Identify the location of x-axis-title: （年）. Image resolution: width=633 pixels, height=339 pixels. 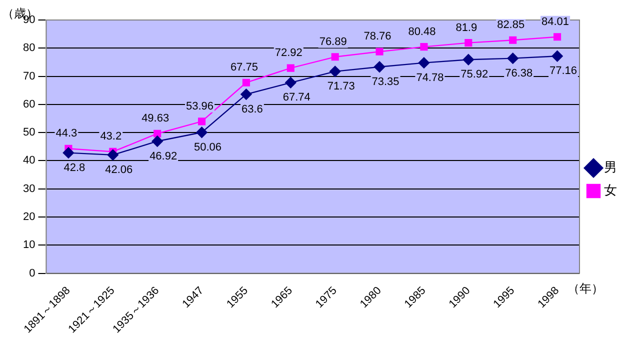
(586, 289).